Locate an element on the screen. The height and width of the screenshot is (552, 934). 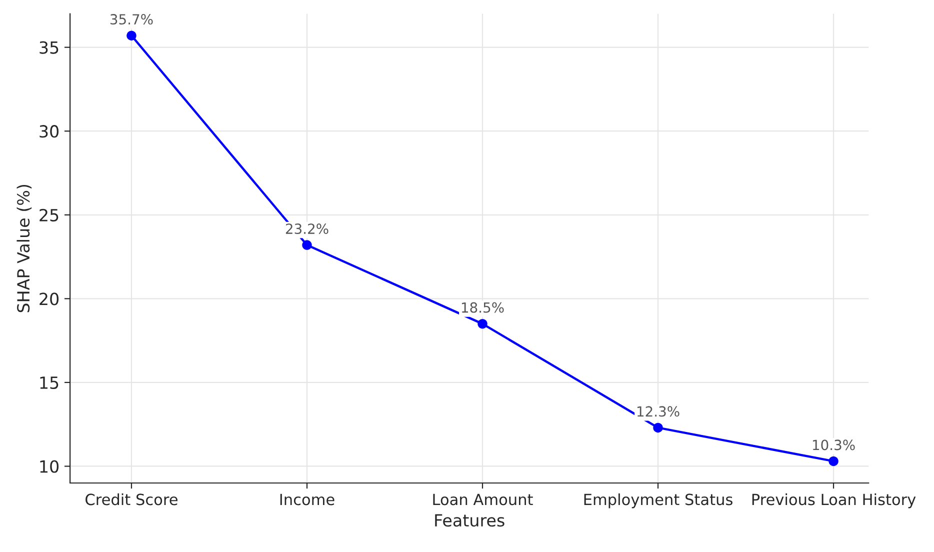
data-label: 12.3% is located at coordinates (658, 411).